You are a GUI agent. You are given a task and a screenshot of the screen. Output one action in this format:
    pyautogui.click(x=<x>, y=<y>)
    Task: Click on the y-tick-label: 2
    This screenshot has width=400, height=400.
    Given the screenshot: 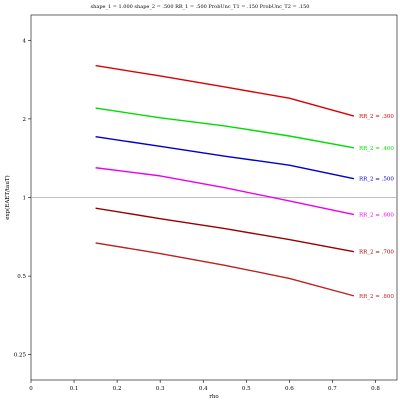 What is the action you would take?
    pyautogui.click(x=25, y=120)
    